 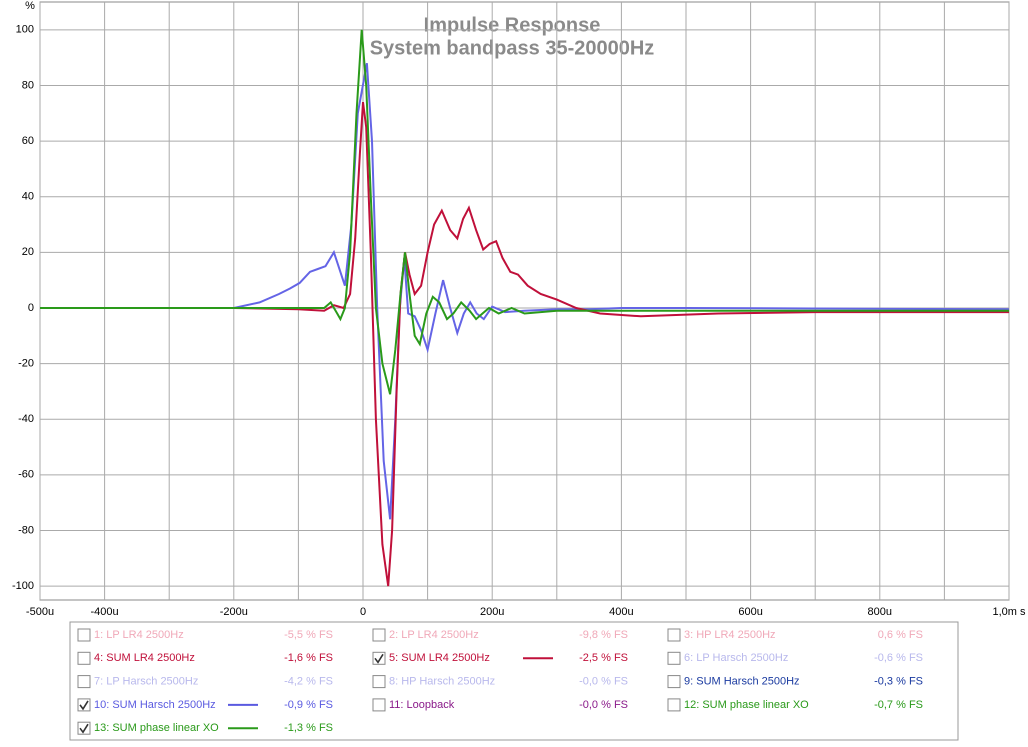 I want to click on legend-level: -1,3 % FS, so click(x=308, y=728).